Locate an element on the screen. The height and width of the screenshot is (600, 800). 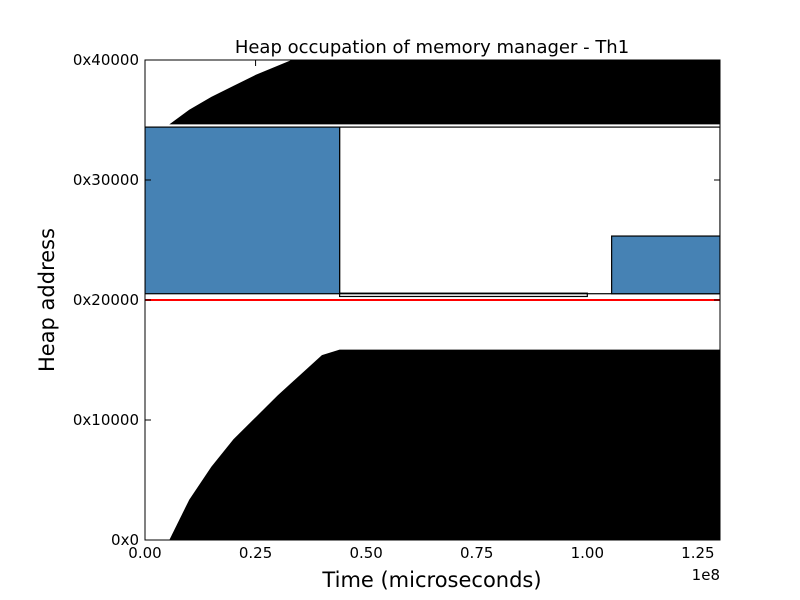
y-tick-label: 0x40000 is located at coordinates (106, 60).